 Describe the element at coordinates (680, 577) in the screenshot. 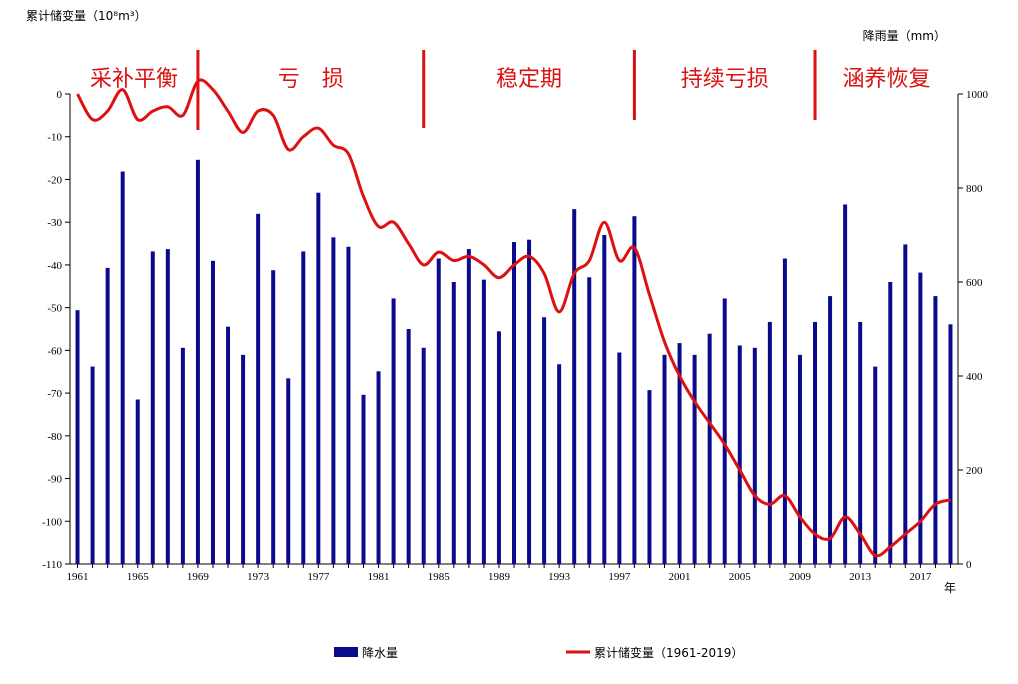

I see `x-tick-label: 2001` at that location.